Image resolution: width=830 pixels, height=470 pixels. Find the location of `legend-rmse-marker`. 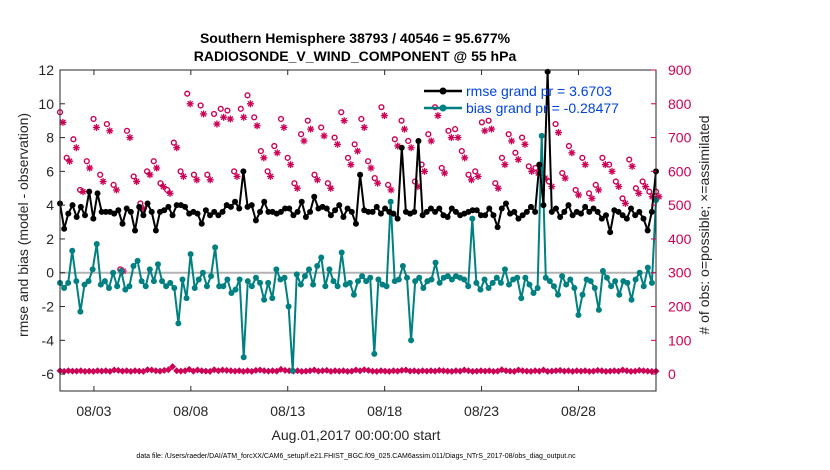

legend-rmse-marker is located at coordinates (443, 91).